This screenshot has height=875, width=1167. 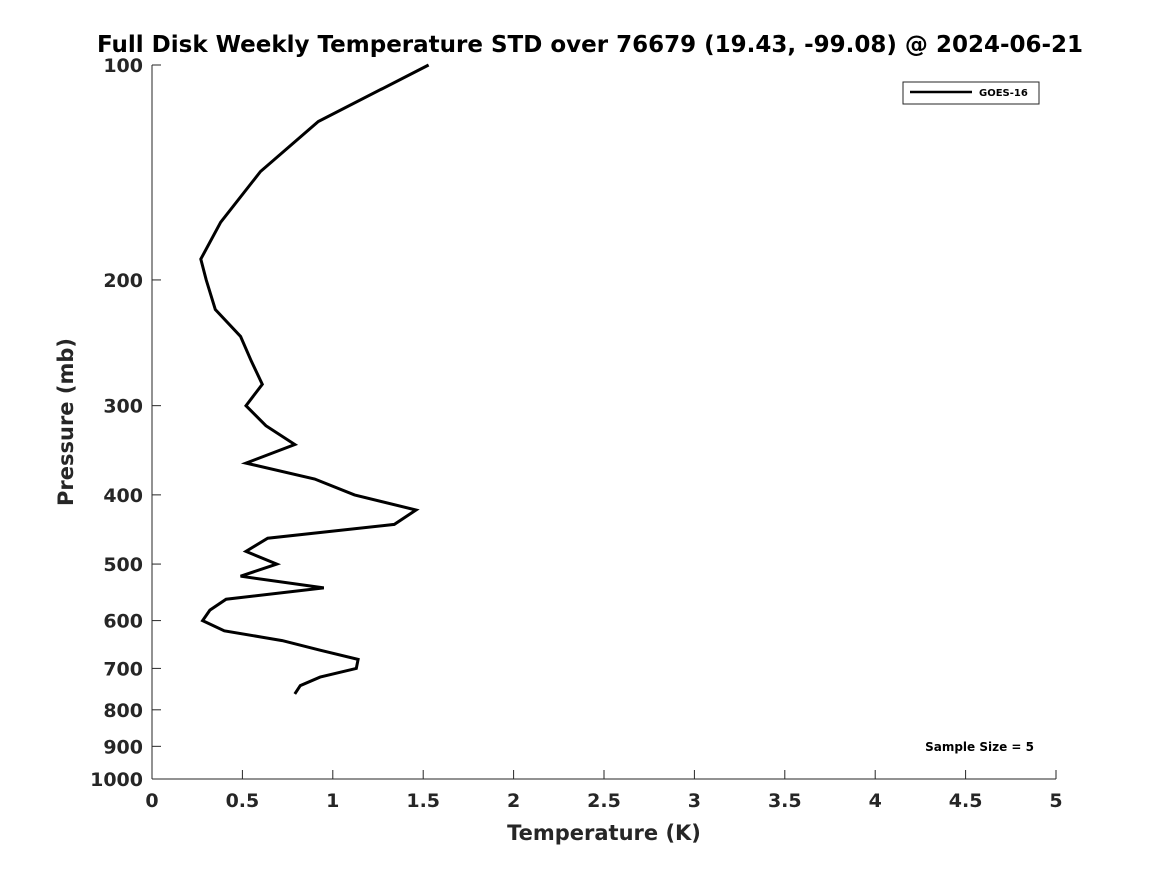 What do you see at coordinates (123, 565) in the screenshot?
I see `y-tick-label: 500` at bounding box center [123, 565].